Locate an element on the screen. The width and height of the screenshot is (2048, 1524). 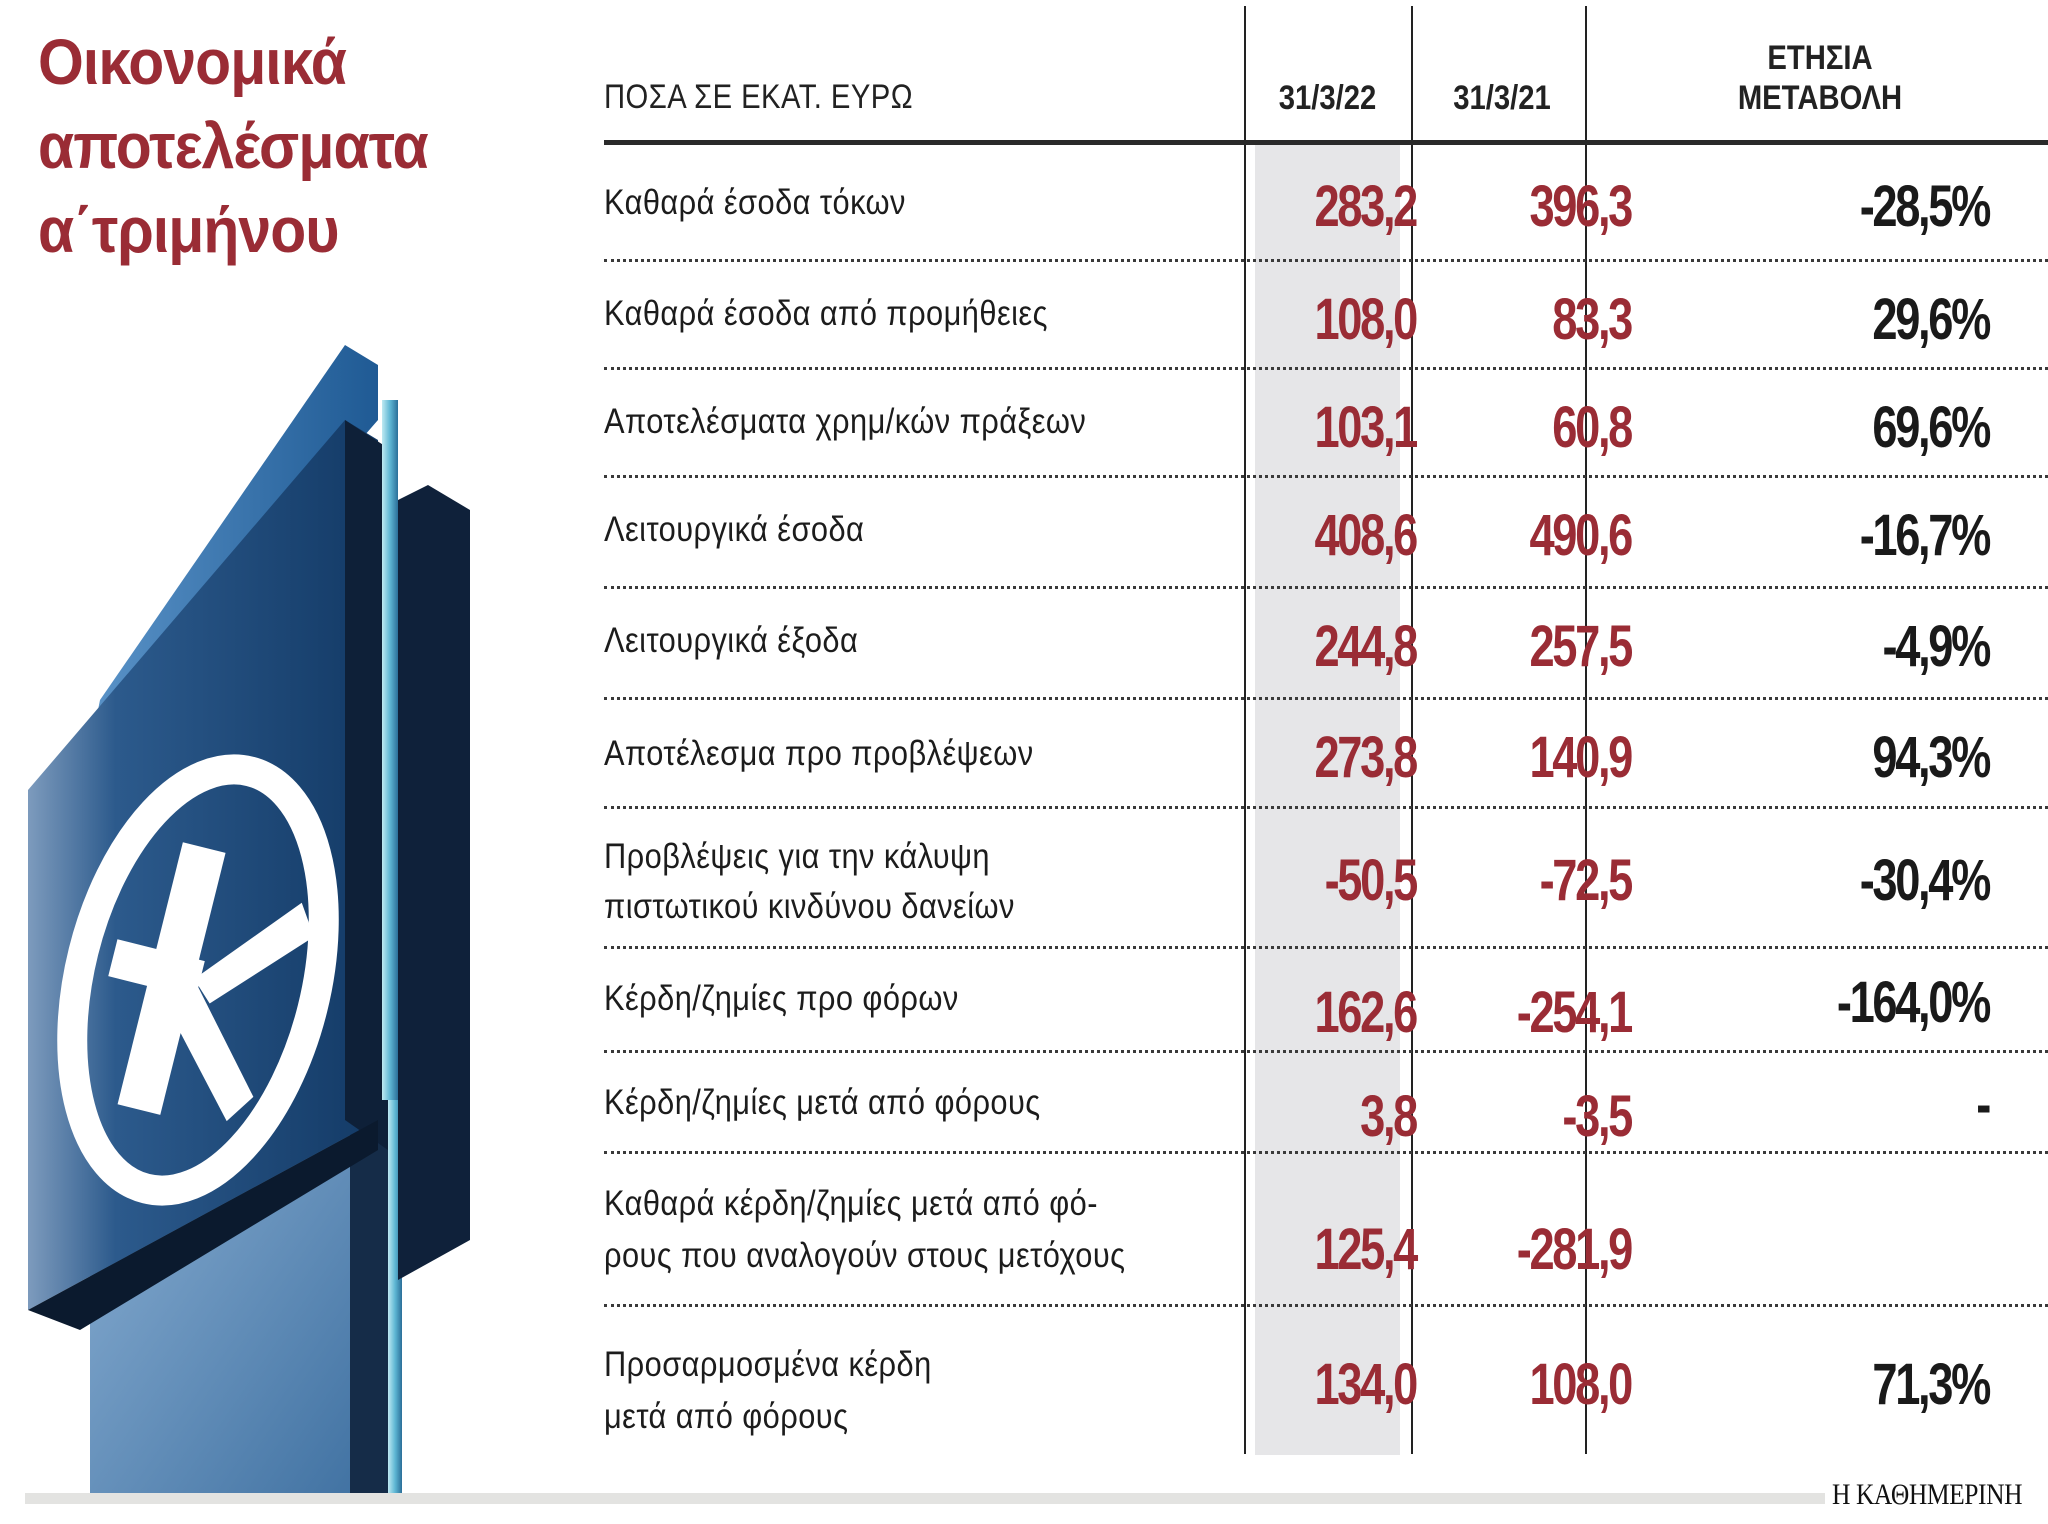
column-header-change-line2: ΜΕΤΑΒΟΛΗ is located at coordinates (1820, 98).